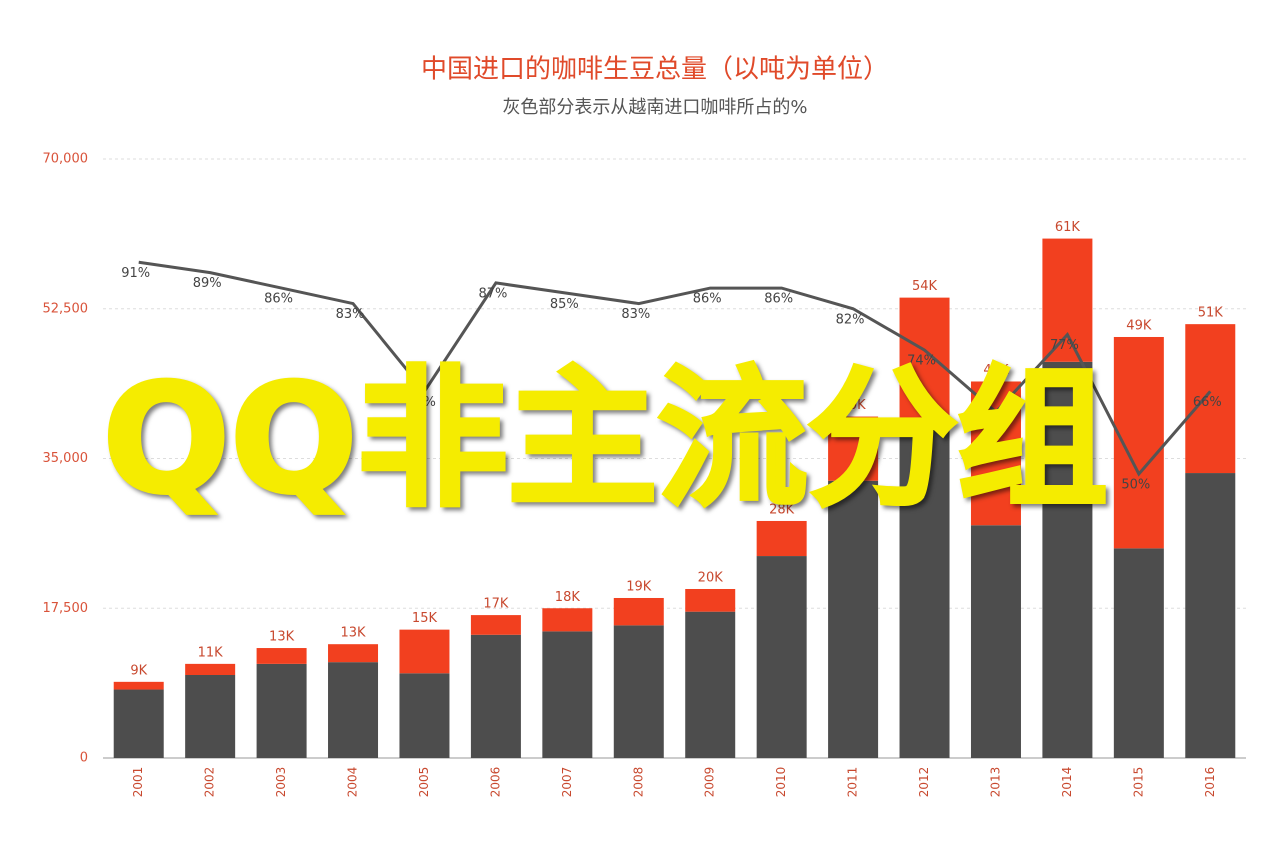  I want to click on y-tick-label: 52,500, so click(66, 308).